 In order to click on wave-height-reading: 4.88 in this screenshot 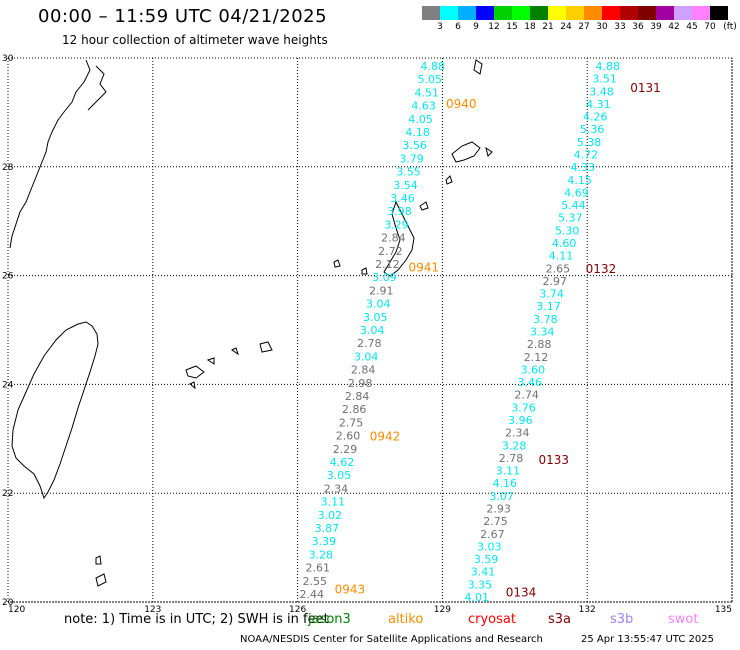, I will do `click(433, 66)`.